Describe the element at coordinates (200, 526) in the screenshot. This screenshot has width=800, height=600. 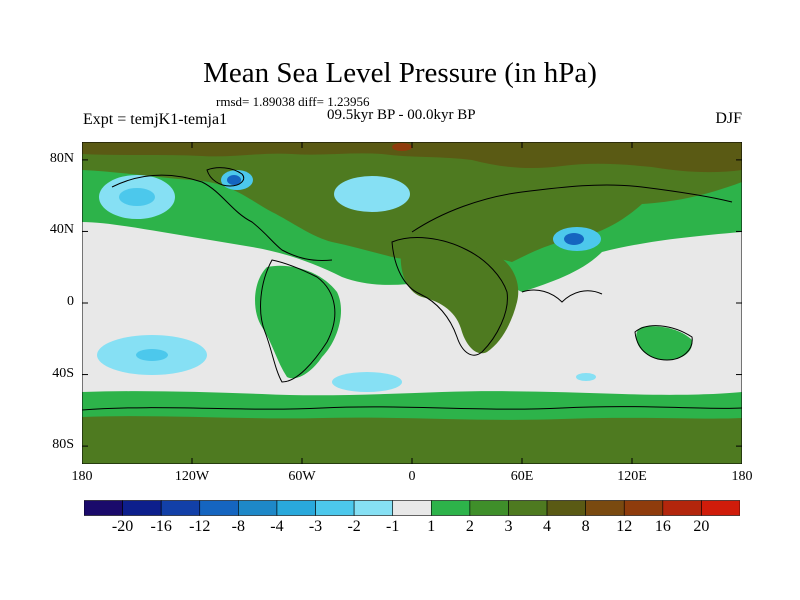
I see `colorbar-label: -12` at that location.